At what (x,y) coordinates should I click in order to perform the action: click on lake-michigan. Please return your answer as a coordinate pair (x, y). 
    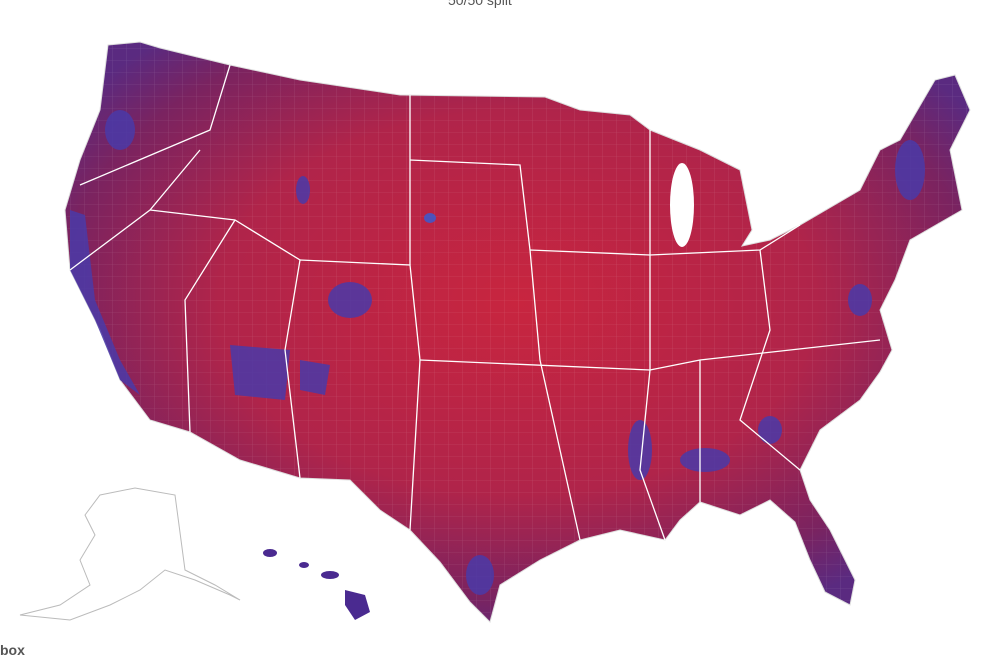
    Looking at the image, I should click on (682, 205).